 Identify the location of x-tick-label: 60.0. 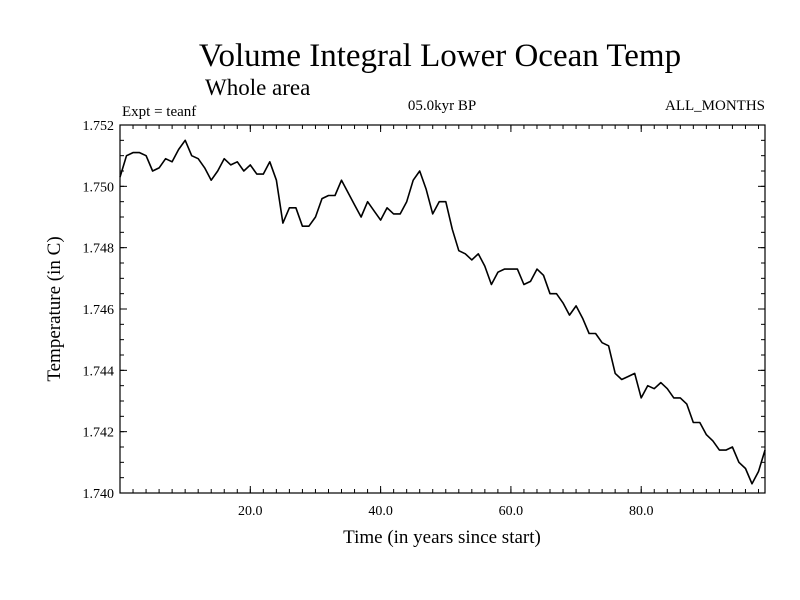
(511, 511).